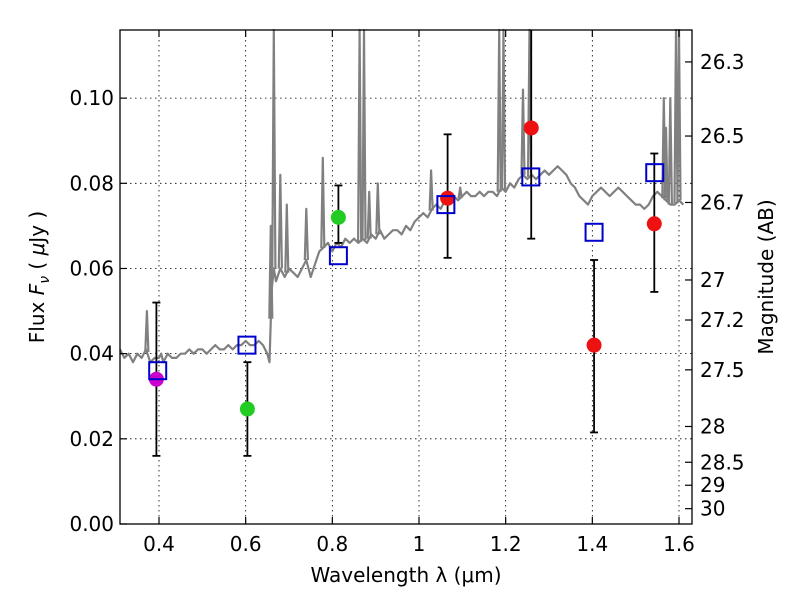 The width and height of the screenshot is (800, 600). What do you see at coordinates (712, 426) in the screenshot?
I see `mag-tick-label: 28` at bounding box center [712, 426].